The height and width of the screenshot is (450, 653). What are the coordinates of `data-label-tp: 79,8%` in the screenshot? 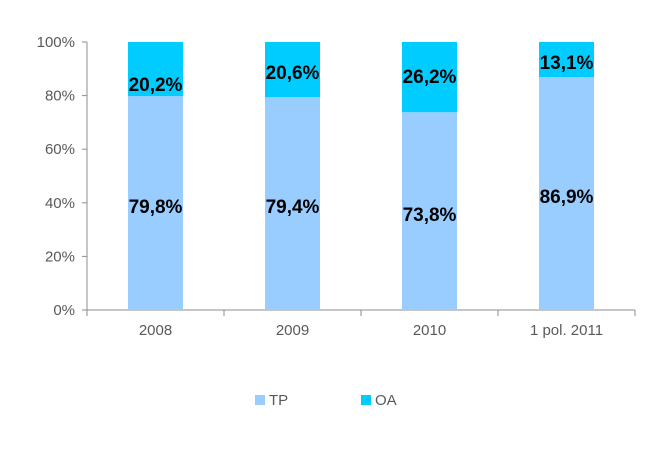 It's located at (156, 207).